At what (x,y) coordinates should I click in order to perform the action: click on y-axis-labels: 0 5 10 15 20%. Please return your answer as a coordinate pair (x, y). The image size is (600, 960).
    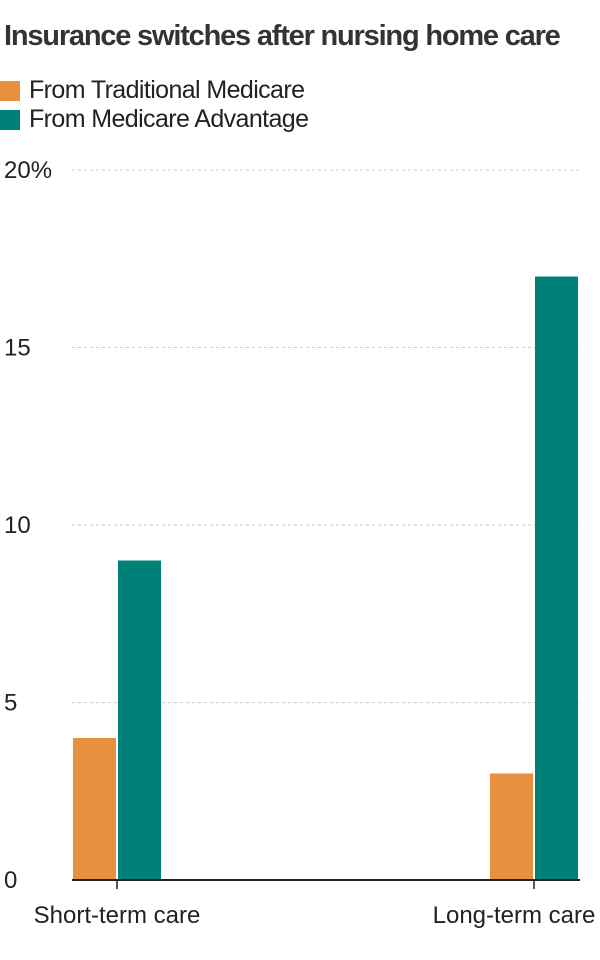
    Looking at the image, I should click on (28, 525).